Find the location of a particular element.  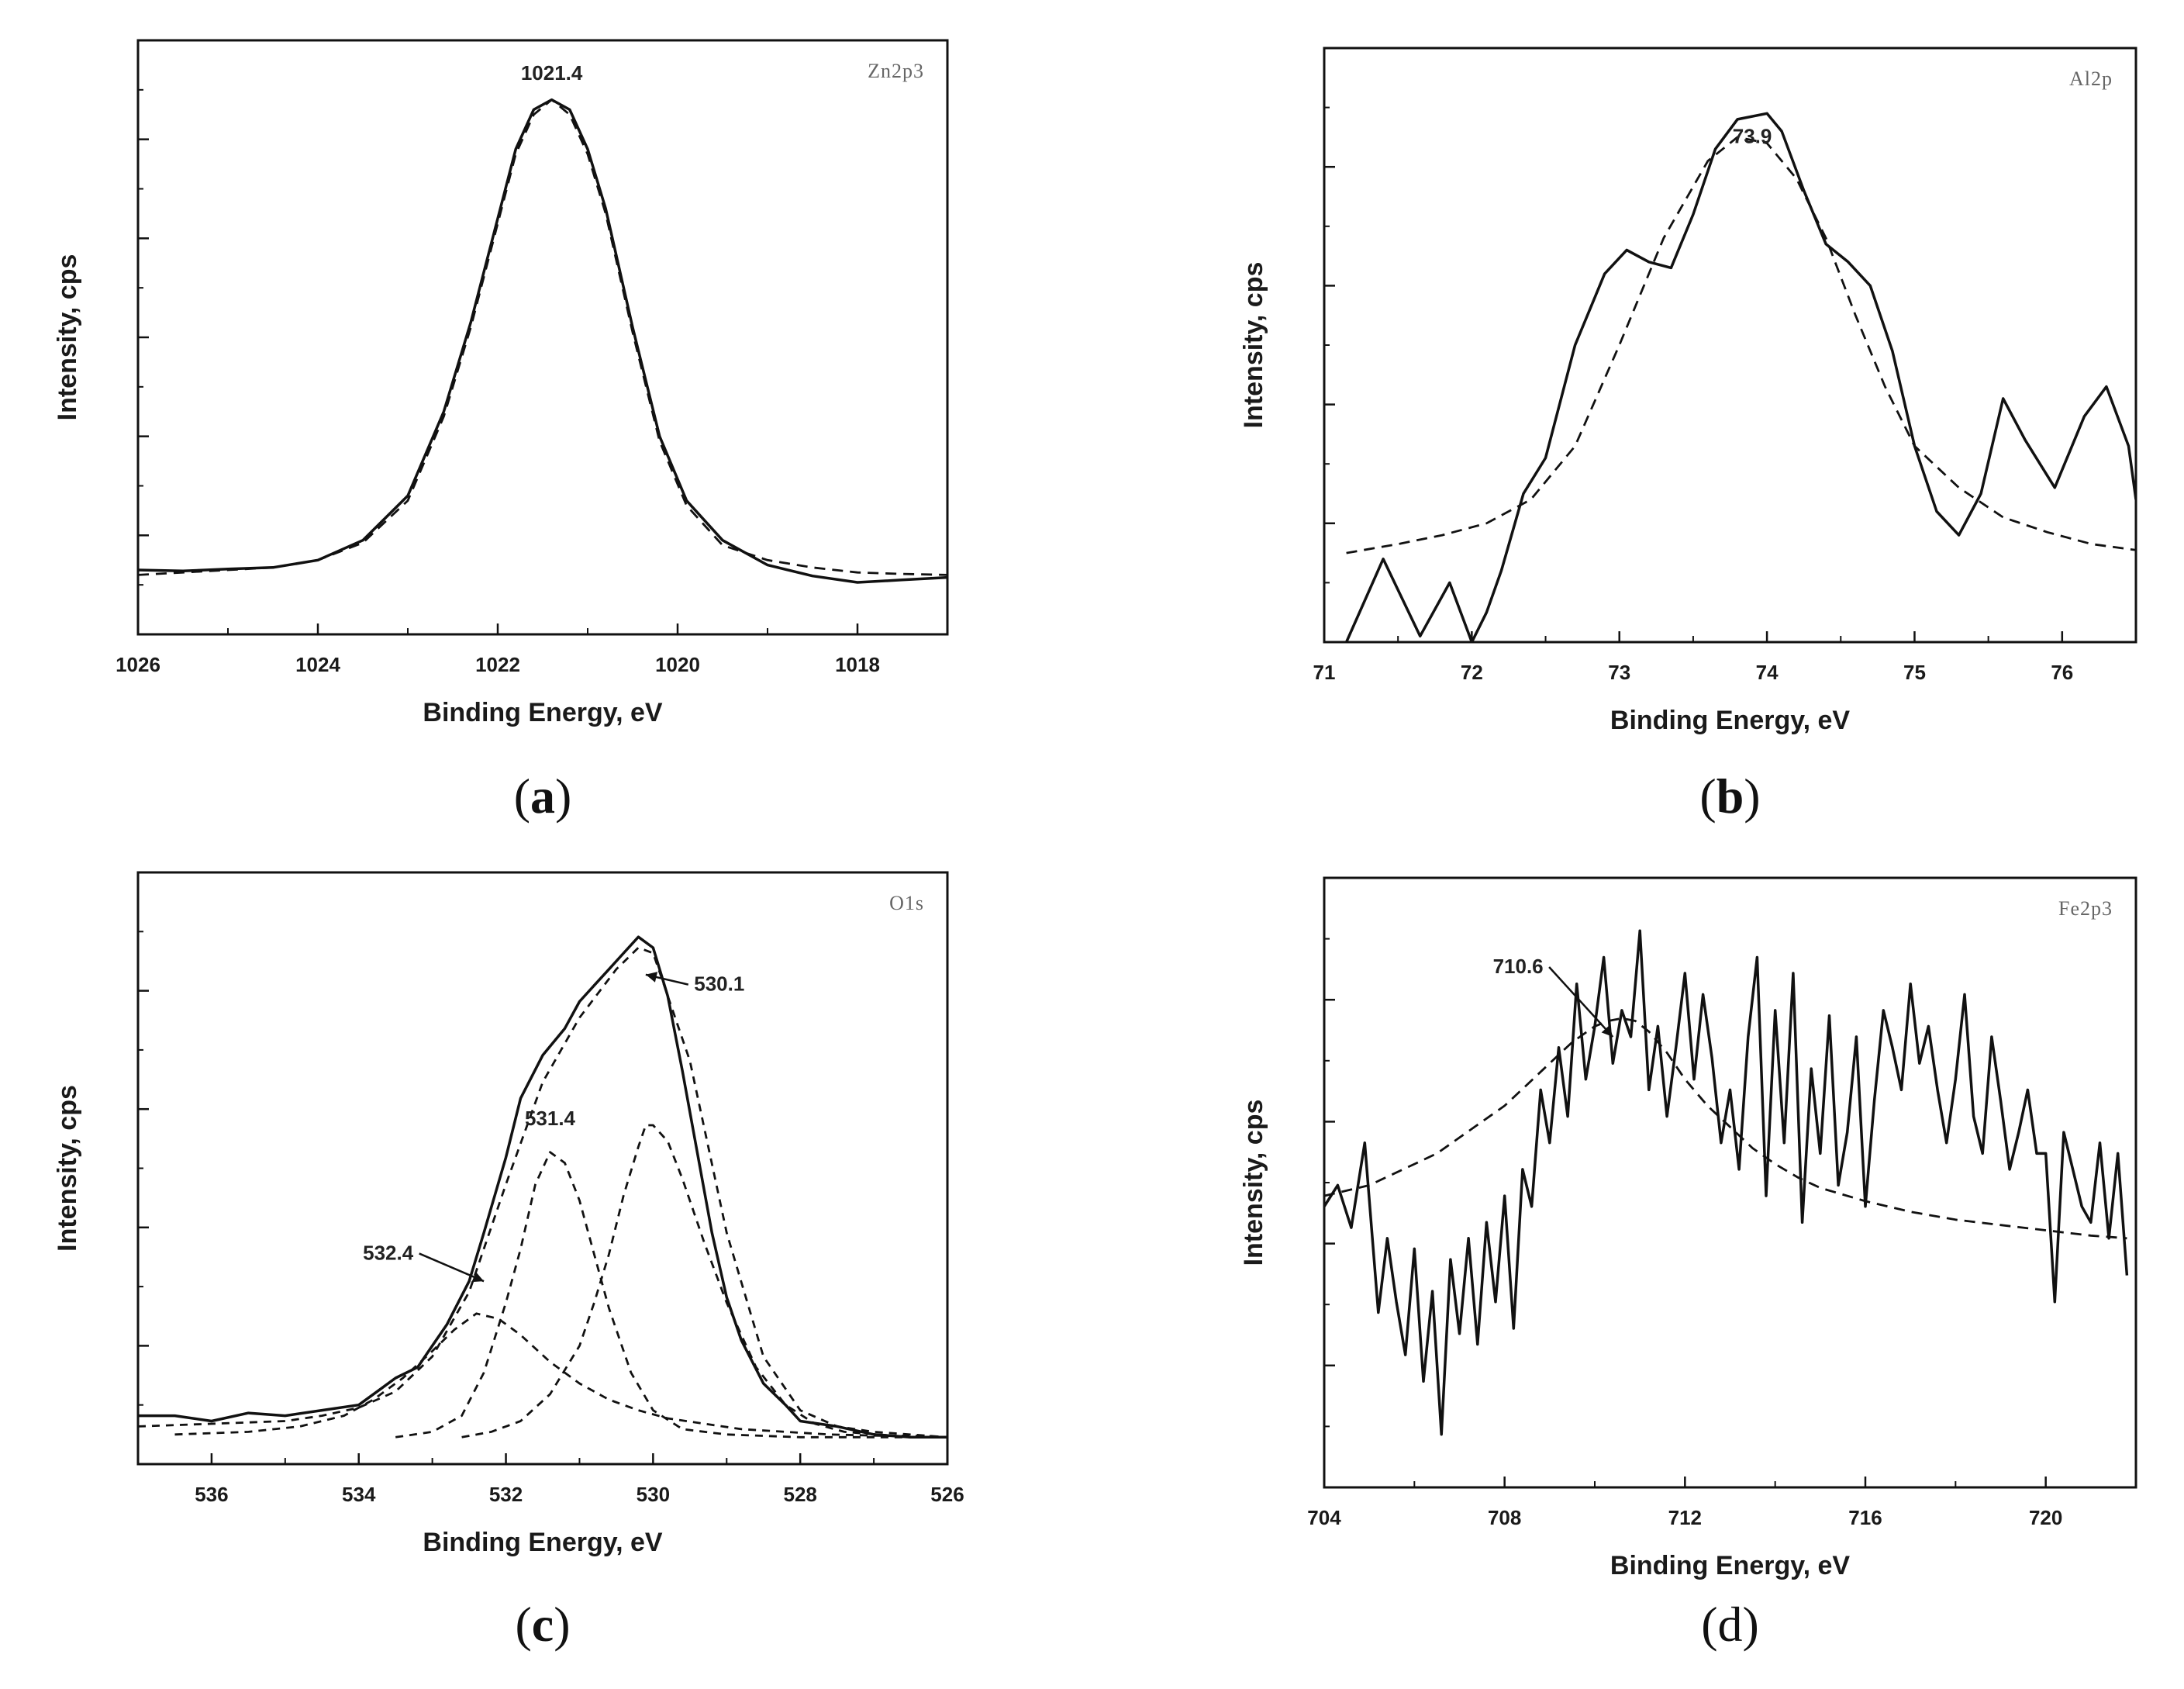

peak-label-c: 532.4 is located at coordinates (388, 1252).